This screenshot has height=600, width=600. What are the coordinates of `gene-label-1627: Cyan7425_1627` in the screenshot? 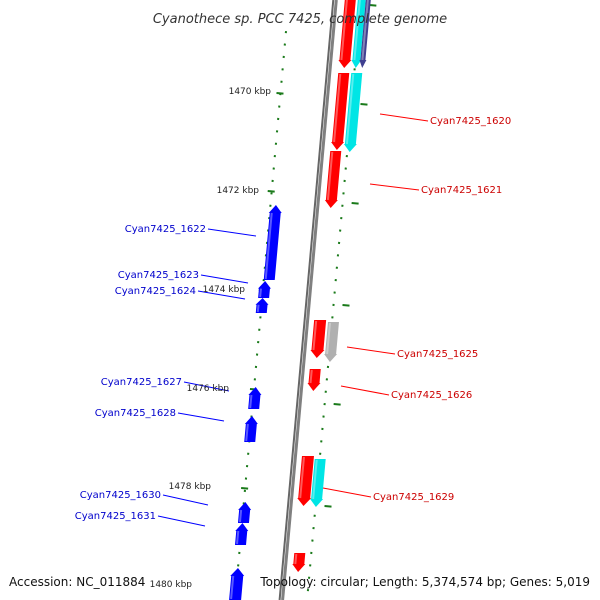 It's located at (141, 382).